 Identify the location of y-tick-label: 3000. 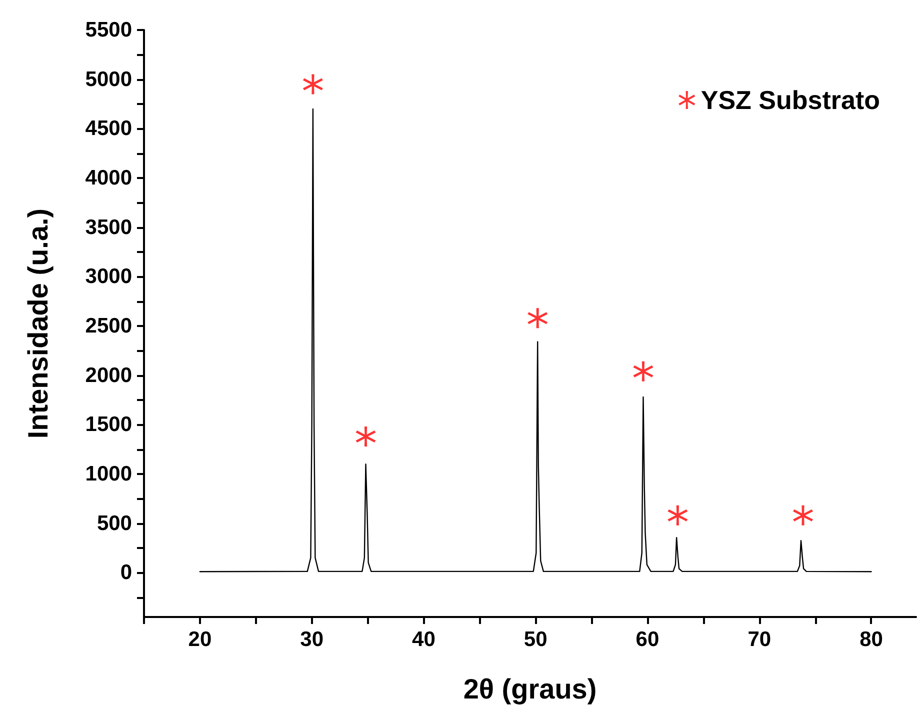
(108, 276).